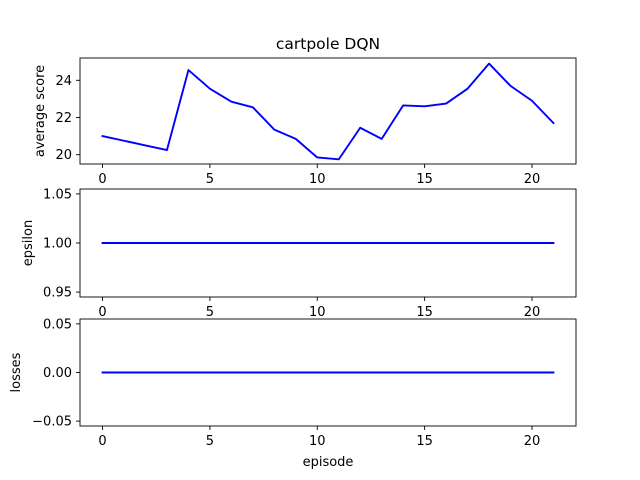  What do you see at coordinates (40, 111) in the screenshot?
I see `y-axis-label: average score` at bounding box center [40, 111].